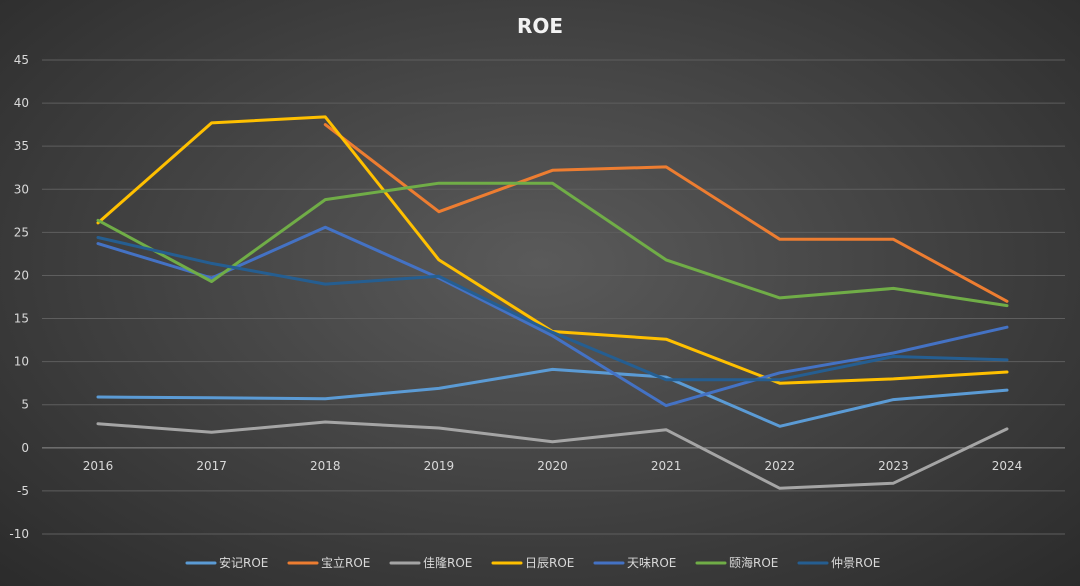  I want to click on y-tick-label: -10, so click(19, 534).